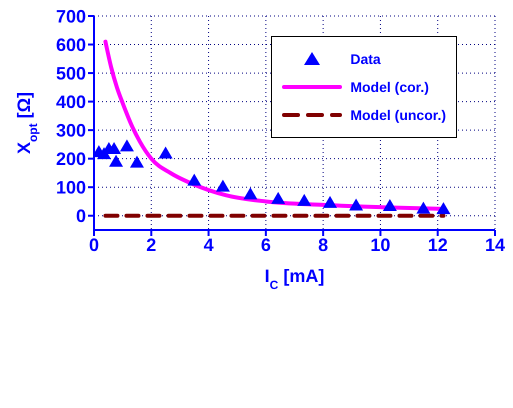  I want to click on y-tick-label: 300, so click(71, 130).